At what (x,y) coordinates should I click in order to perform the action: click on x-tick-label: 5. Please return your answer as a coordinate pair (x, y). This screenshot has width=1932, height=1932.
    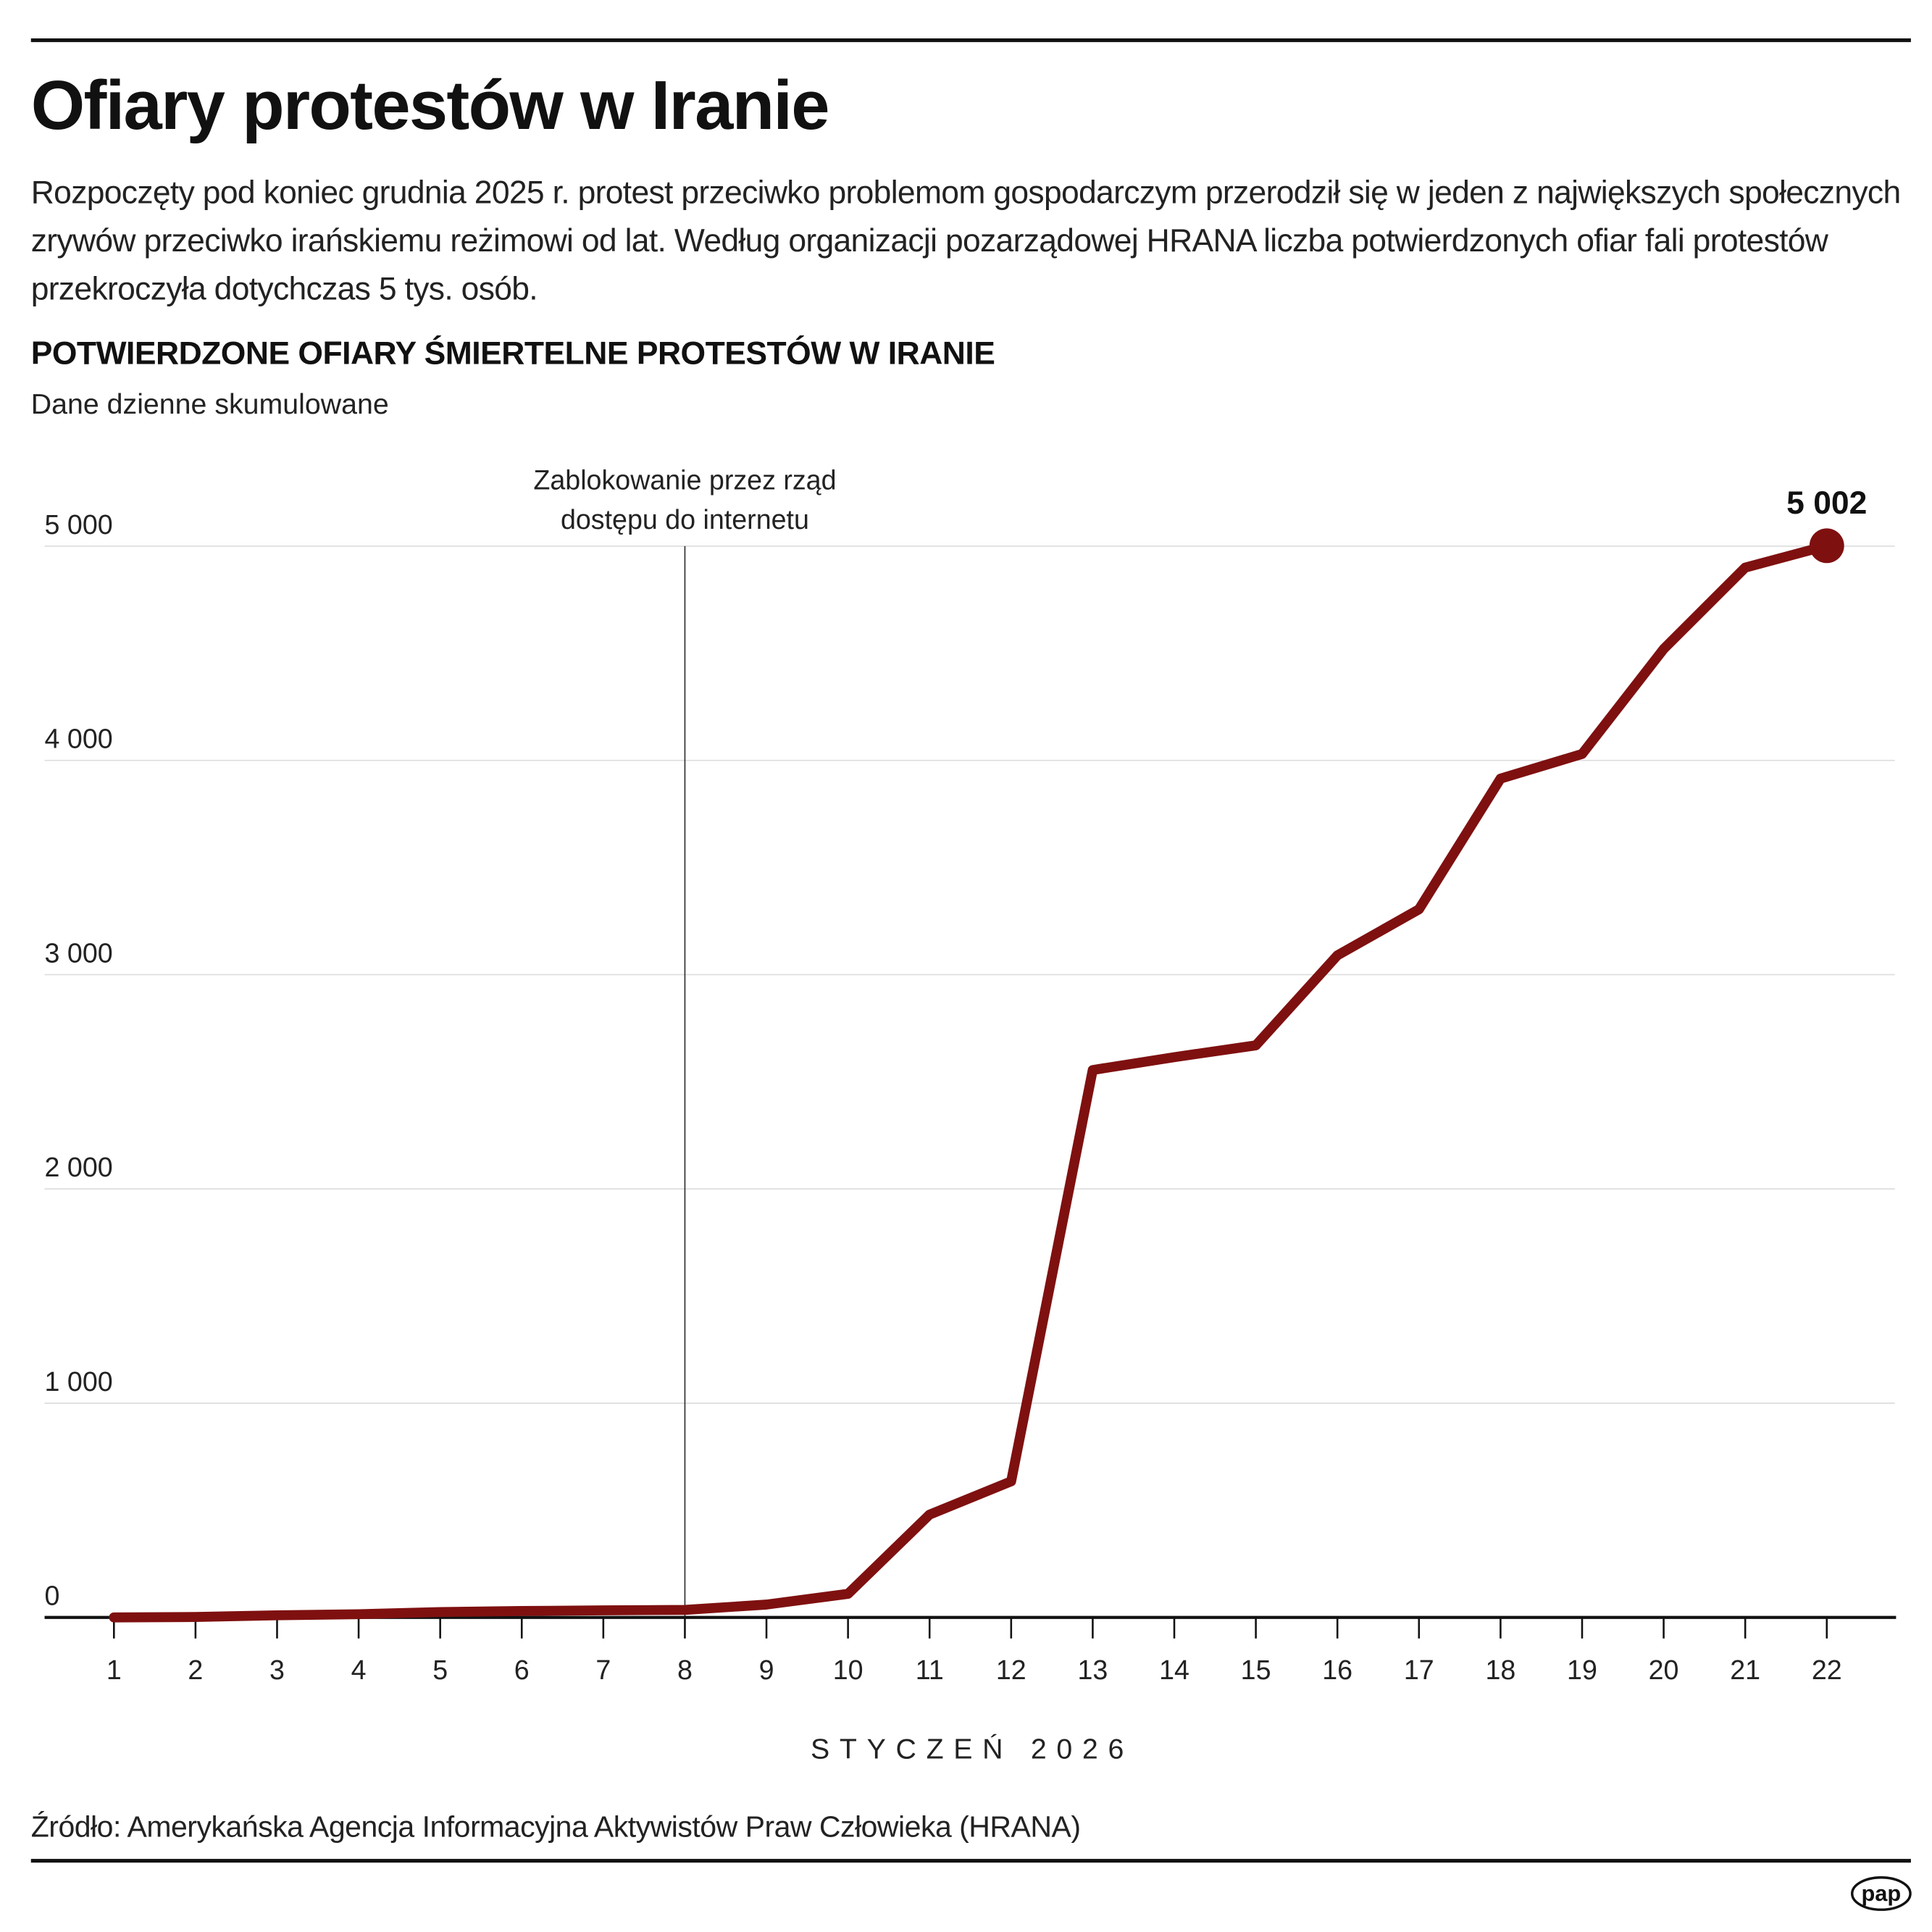
    Looking at the image, I should click on (440, 1670).